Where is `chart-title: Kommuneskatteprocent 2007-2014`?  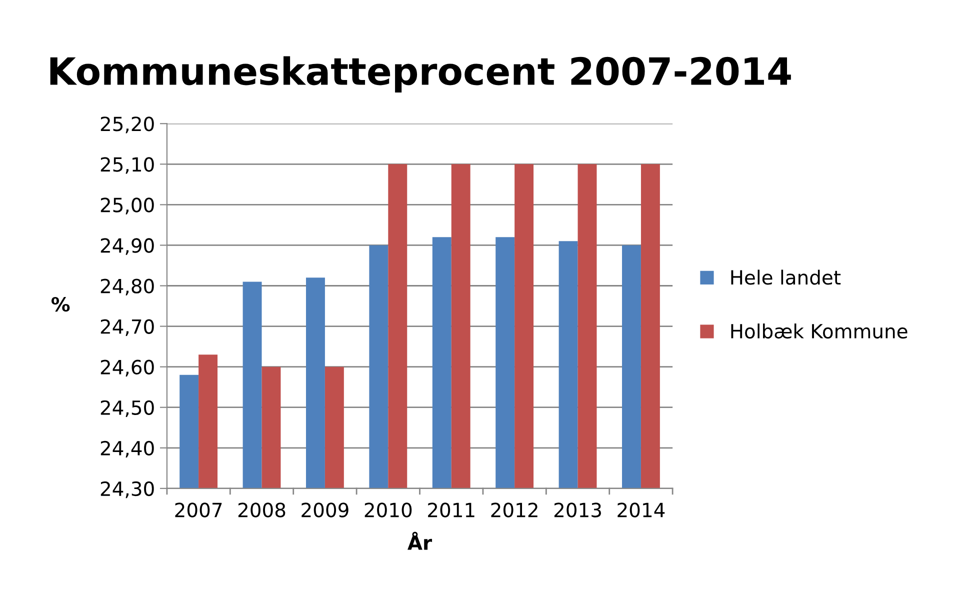 chart-title: Kommuneskatteprocent 2007-2014 is located at coordinates (420, 74).